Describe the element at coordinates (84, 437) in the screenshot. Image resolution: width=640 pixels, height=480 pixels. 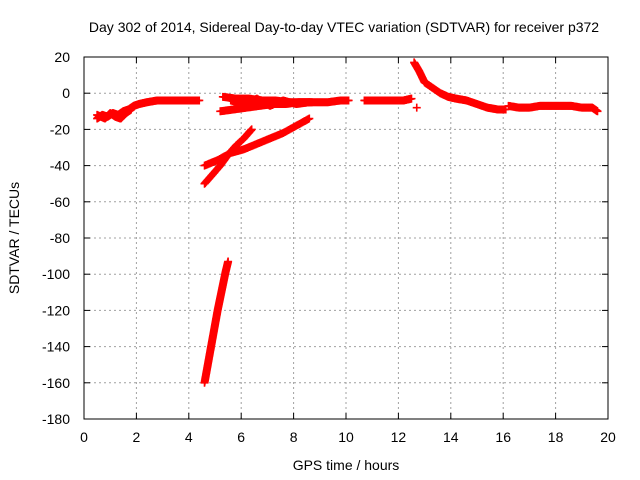
I see `x-tick-label: 0` at that location.